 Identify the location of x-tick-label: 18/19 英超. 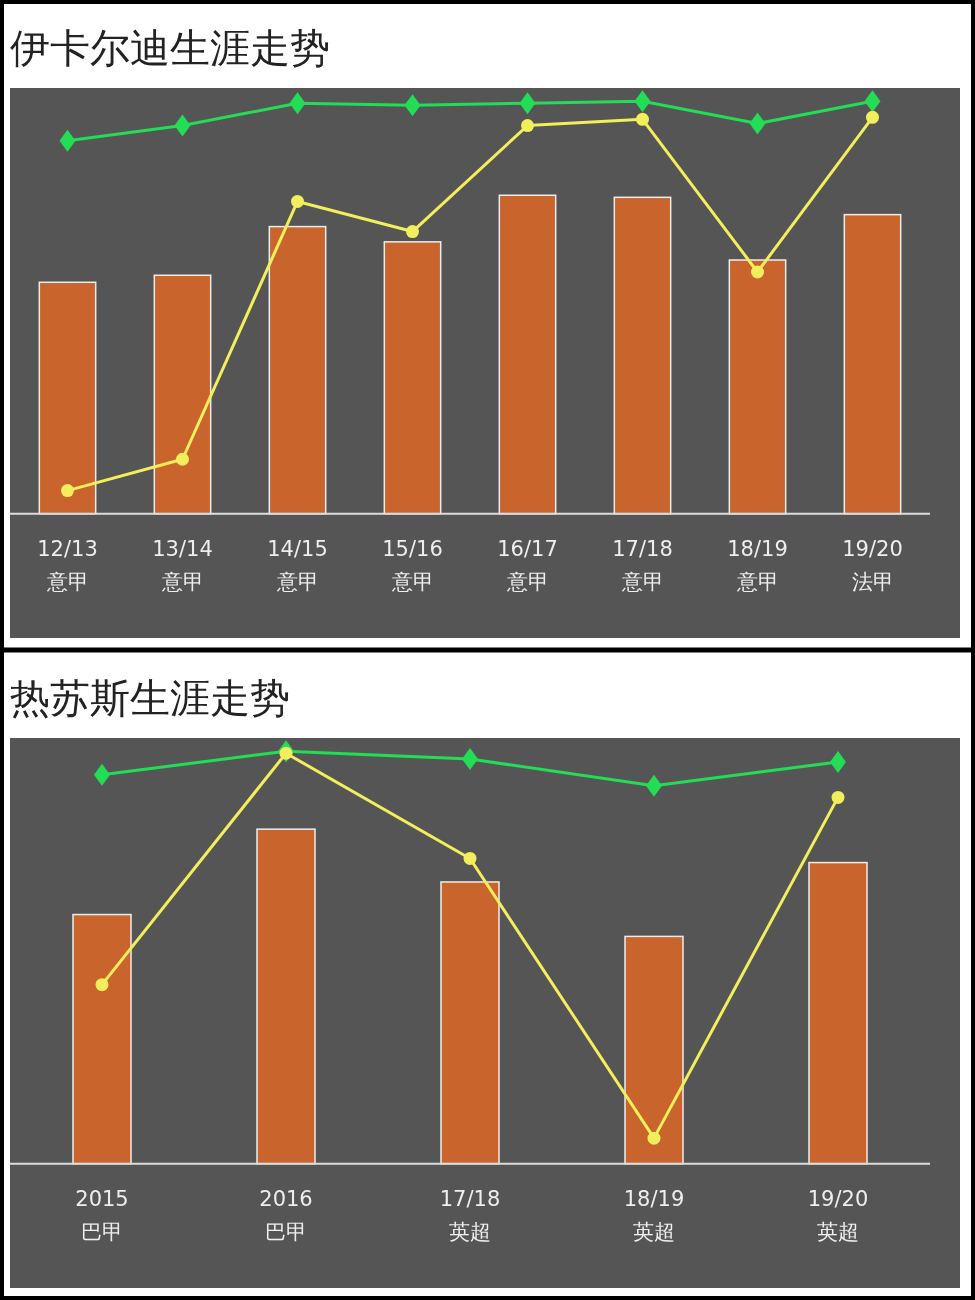
(654, 1215).